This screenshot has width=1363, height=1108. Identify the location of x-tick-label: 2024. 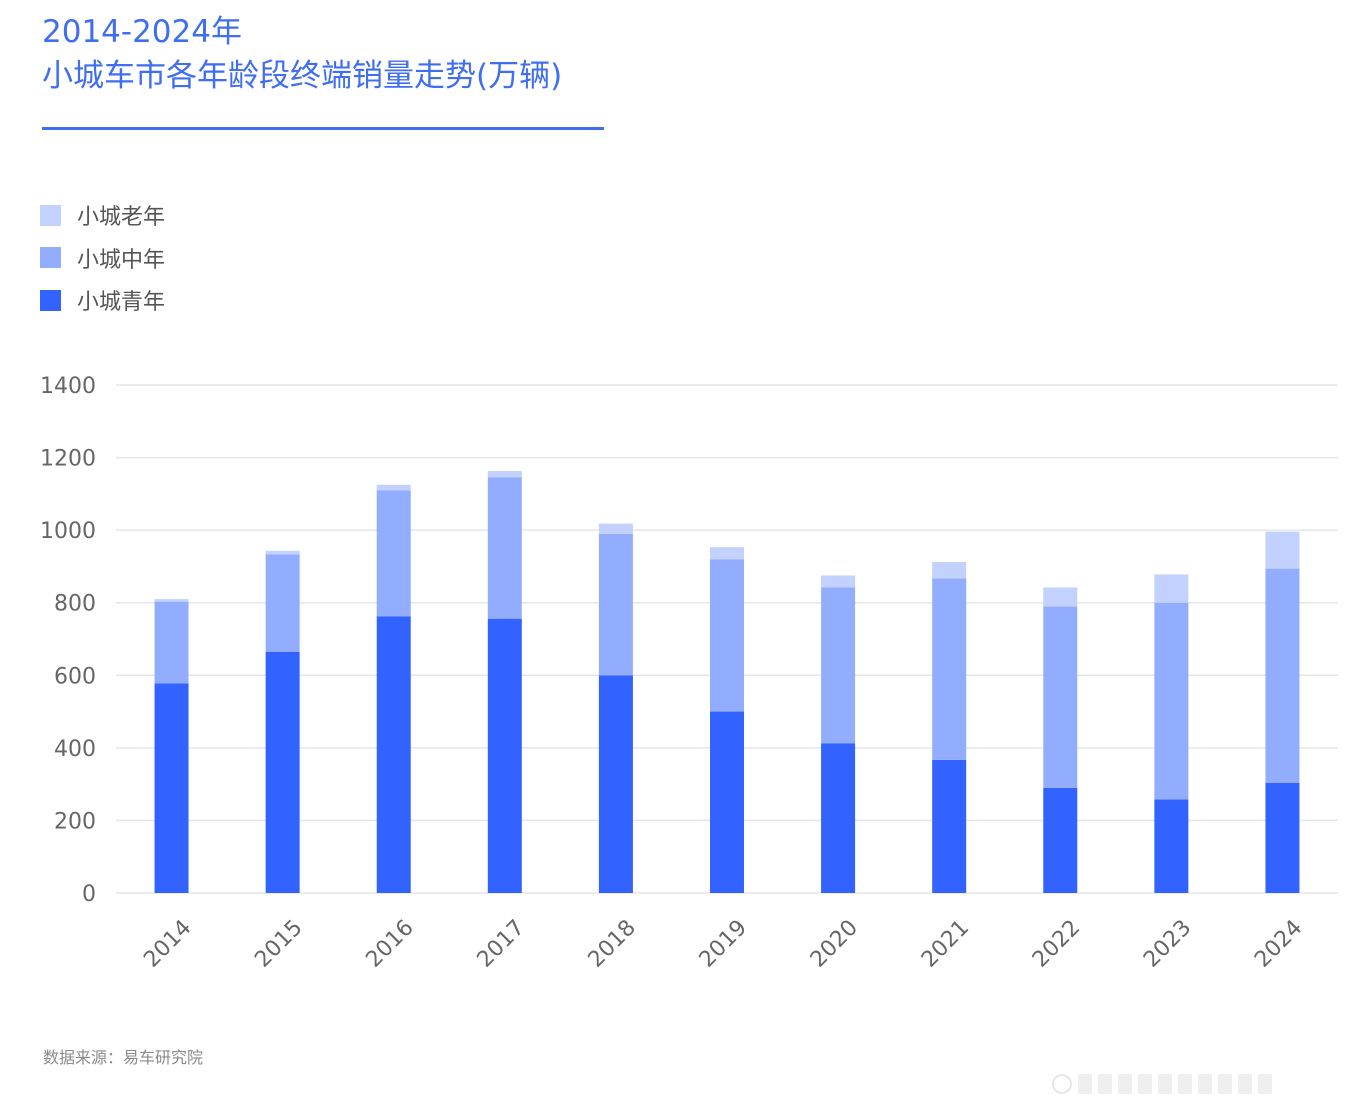
(1278, 943).